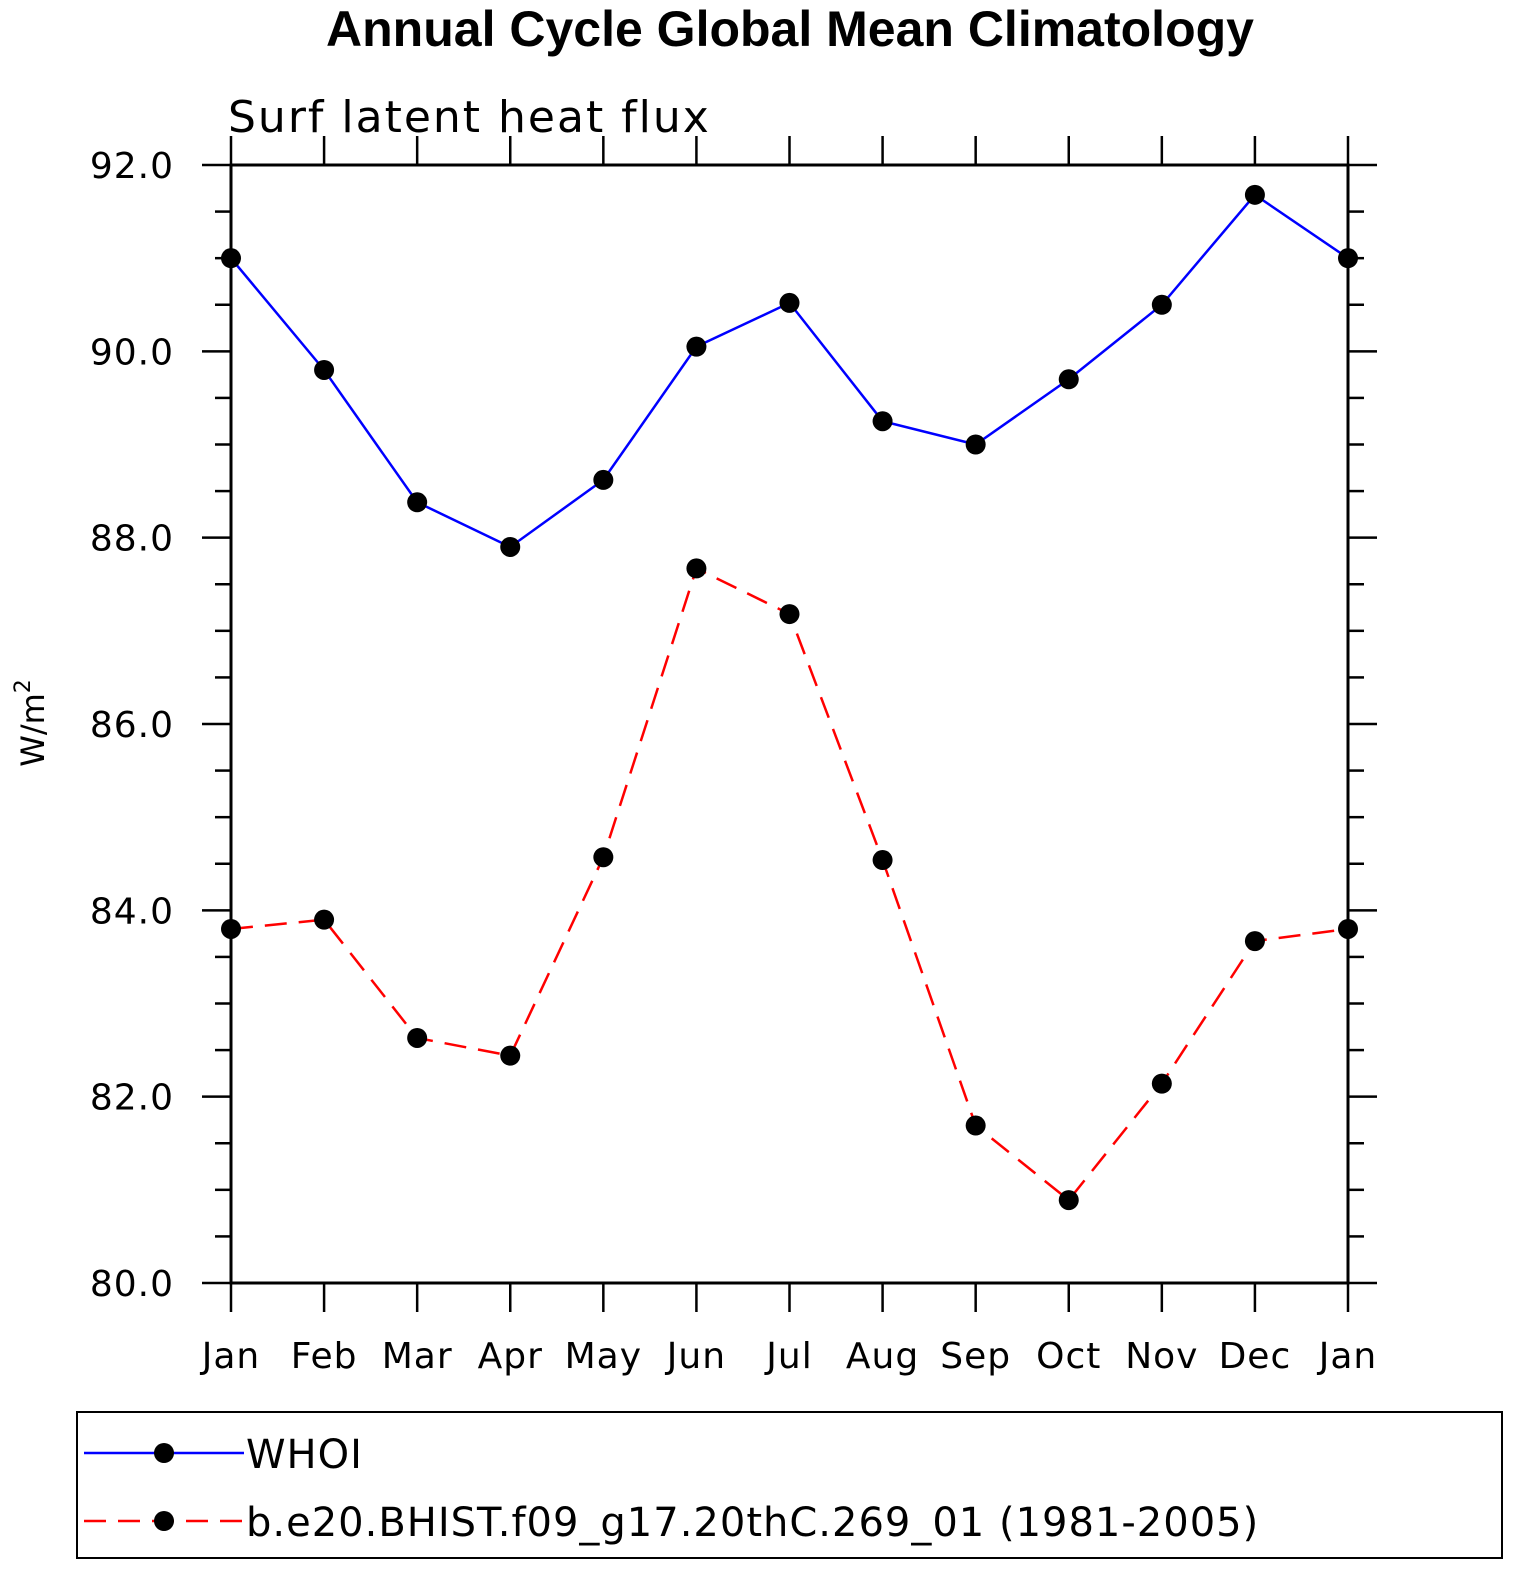 This screenshot has width=1513, height=1572. I want to click on y-tick-label: 86.0, so click(132, 725).